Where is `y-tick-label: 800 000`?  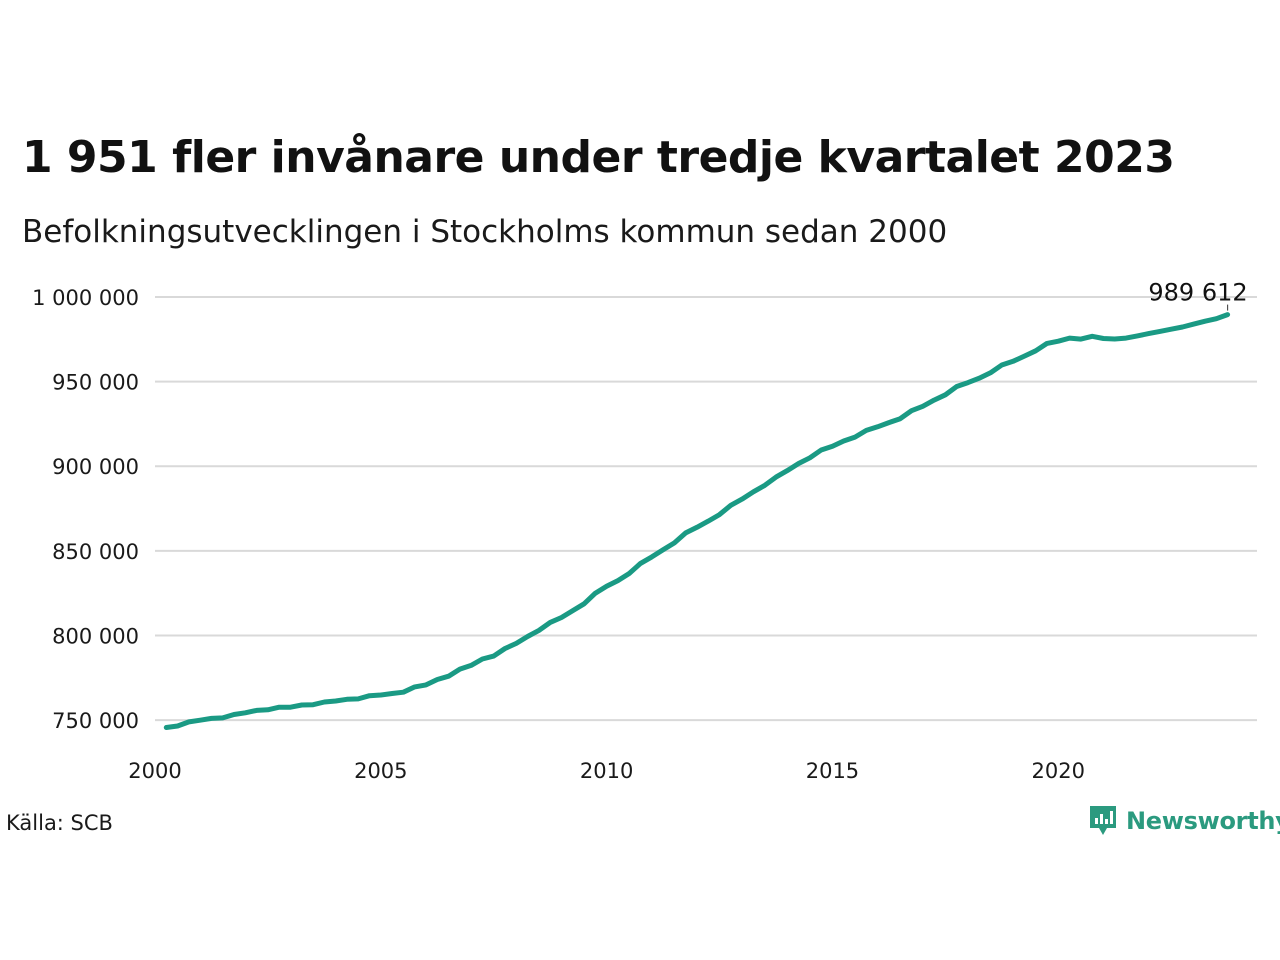
y-tick-label: 800 000 is located at coordinates (95, 636).